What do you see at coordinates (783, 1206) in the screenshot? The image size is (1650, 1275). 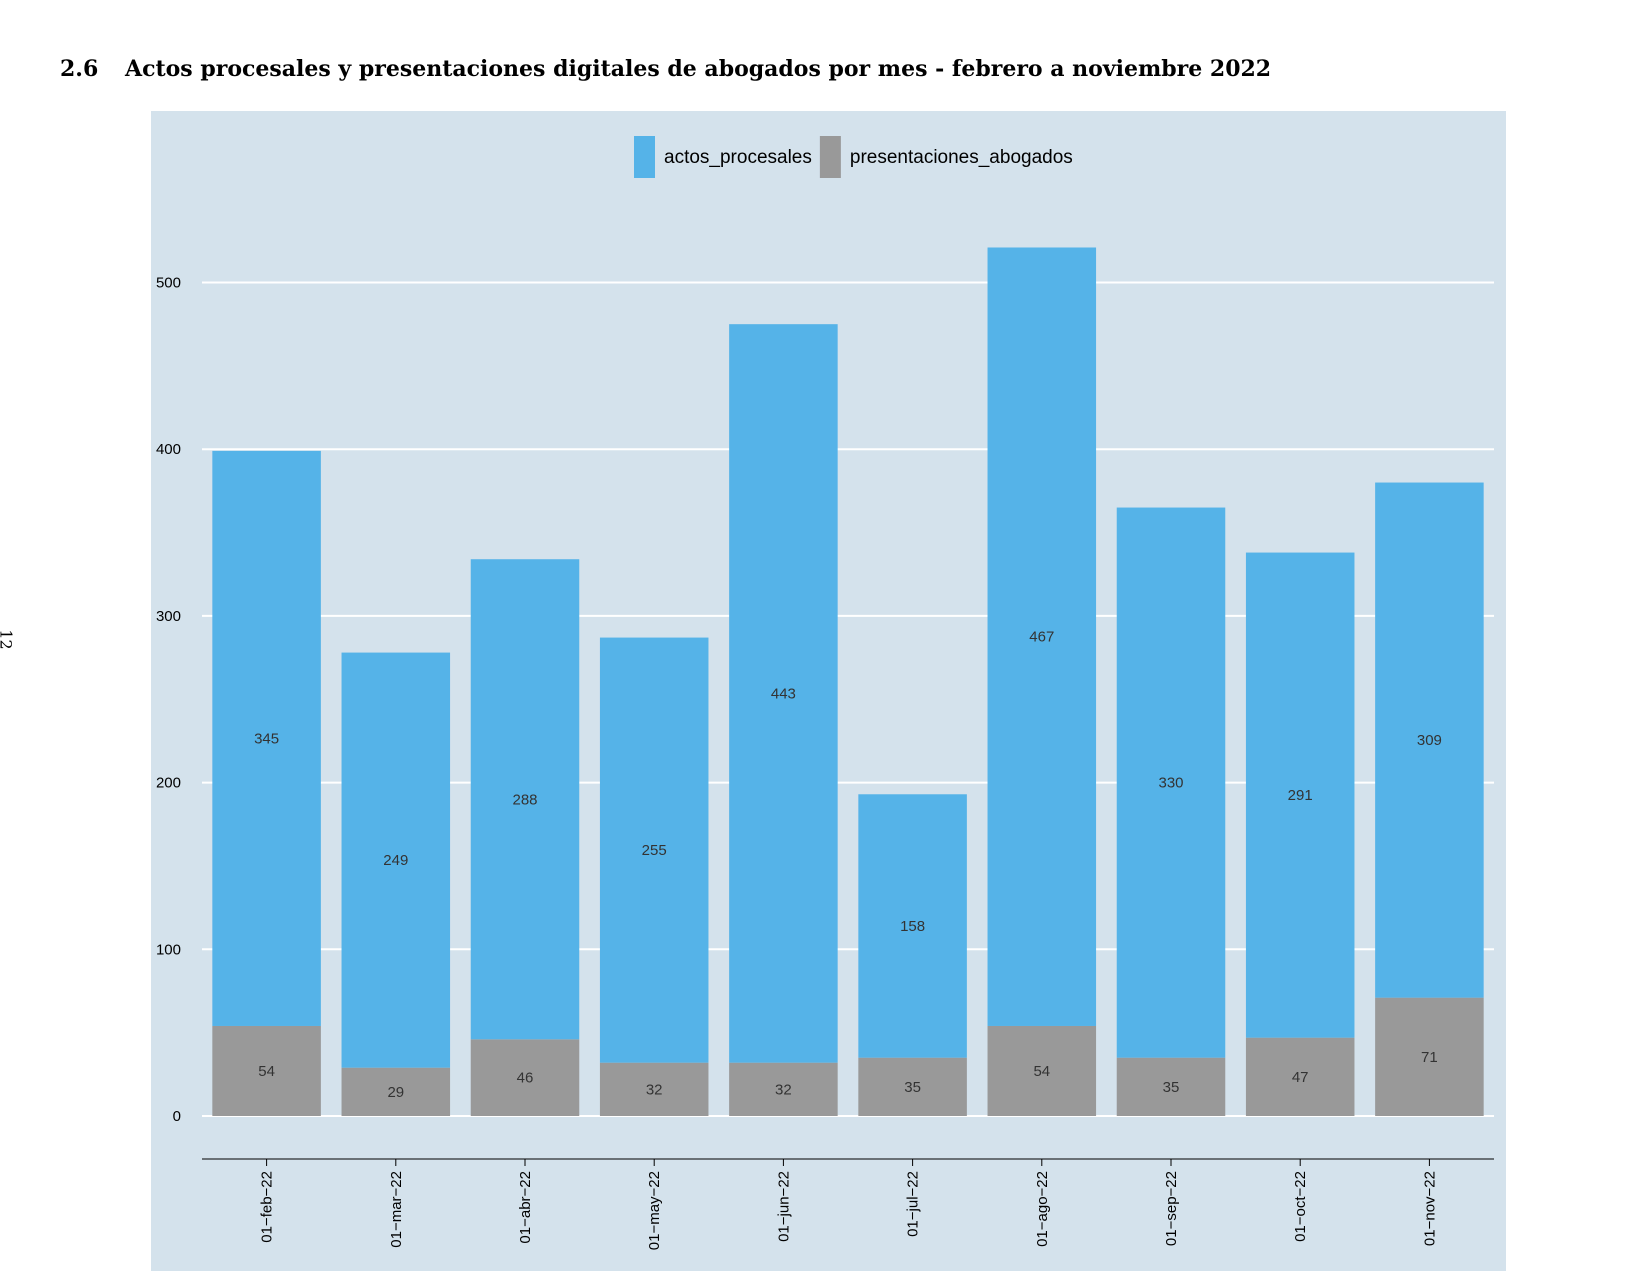 I see `x-tick-label: 01−jun−22` at bounding box center [783, 1206].